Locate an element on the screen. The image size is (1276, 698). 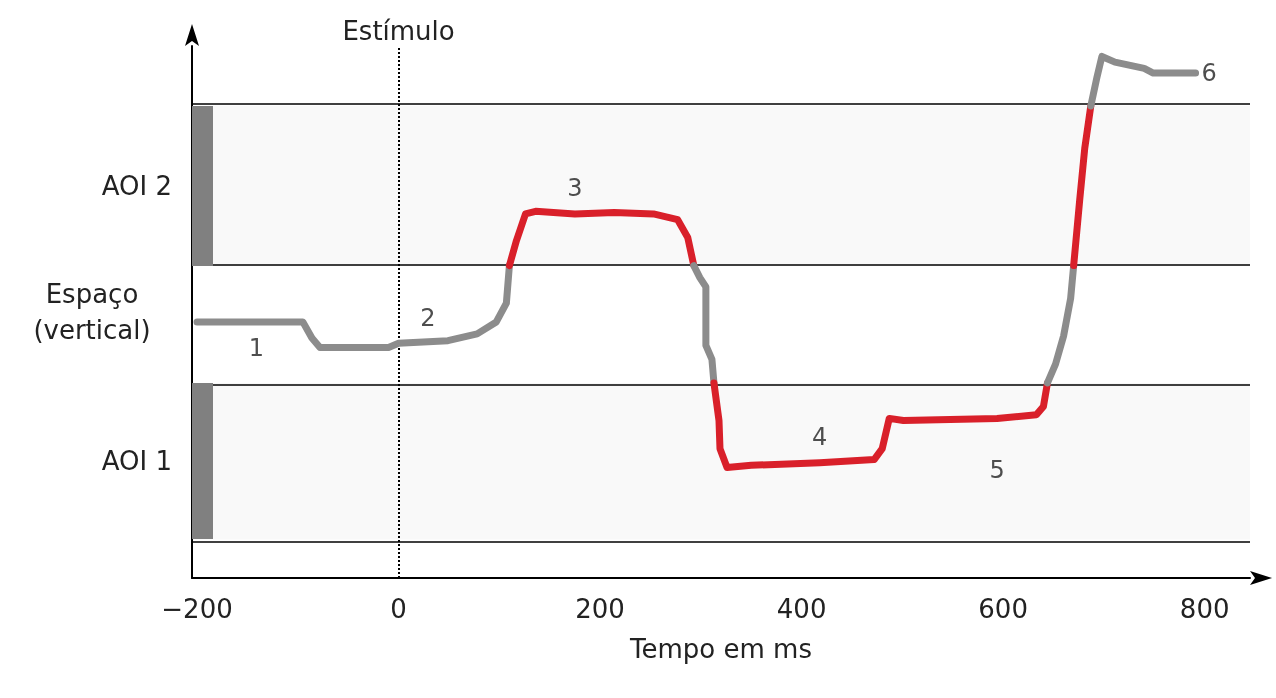
annotation: 3 is located at coordinates (575, 187).